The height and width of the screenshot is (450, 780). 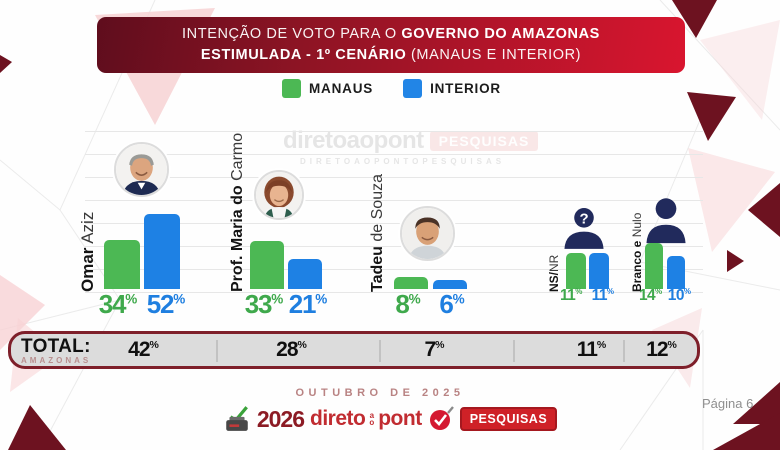 I want to click on legend-label: MANAUS, so click(x=341, y=88).